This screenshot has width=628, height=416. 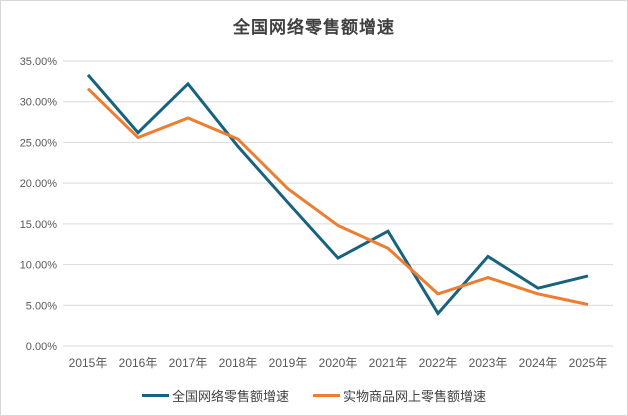 What do you see at coordinates (288, 363) in the screenshot?
I see `x-tick-label: 2019年` at bounding box center [288, 363].